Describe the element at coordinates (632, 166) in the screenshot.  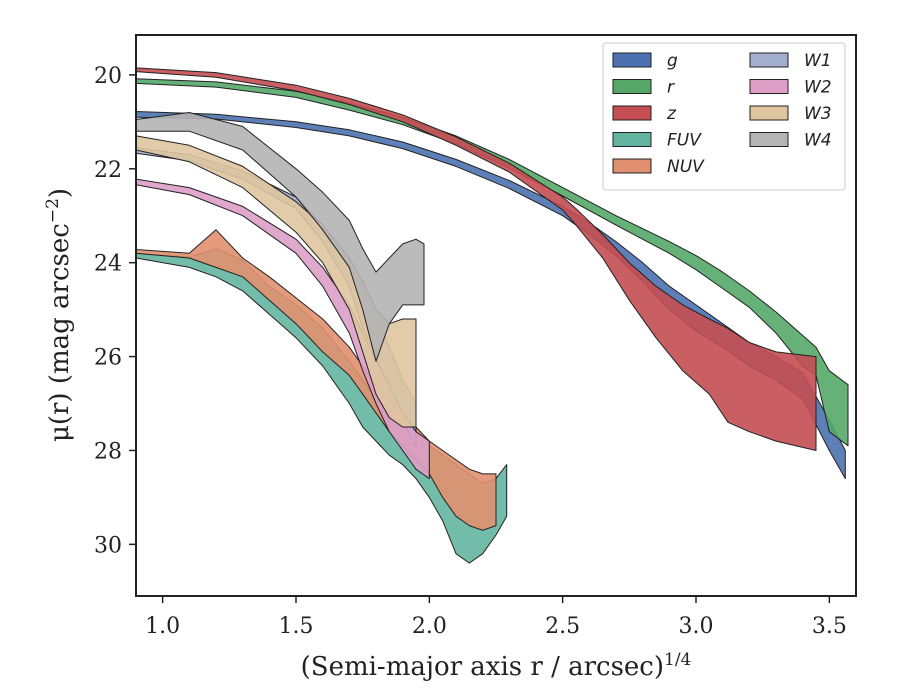
I see `legend-swatch-nuv` at that location.